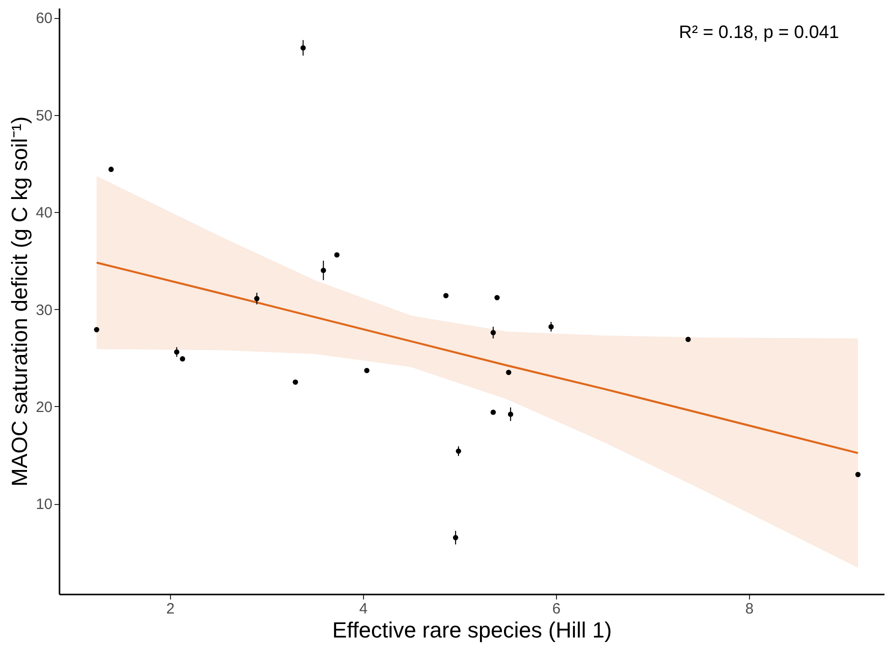 This screenshot has width=890, height=649. I want to click on annotation: R² = 0.18, p = 0.041, so click(758, 32).